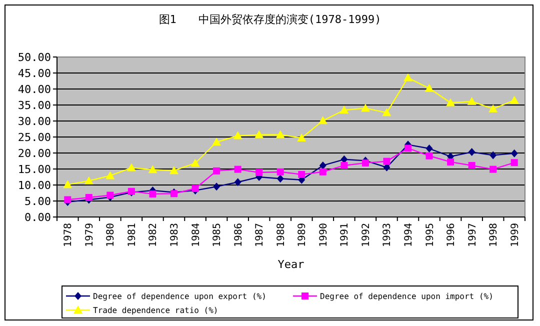 The width and height of the screenshot is (540, 326). What do you see at coordinates (37, 217) in the screenshot?
I see `y-tick-label: 0.00` at bounding box center [37, 217].